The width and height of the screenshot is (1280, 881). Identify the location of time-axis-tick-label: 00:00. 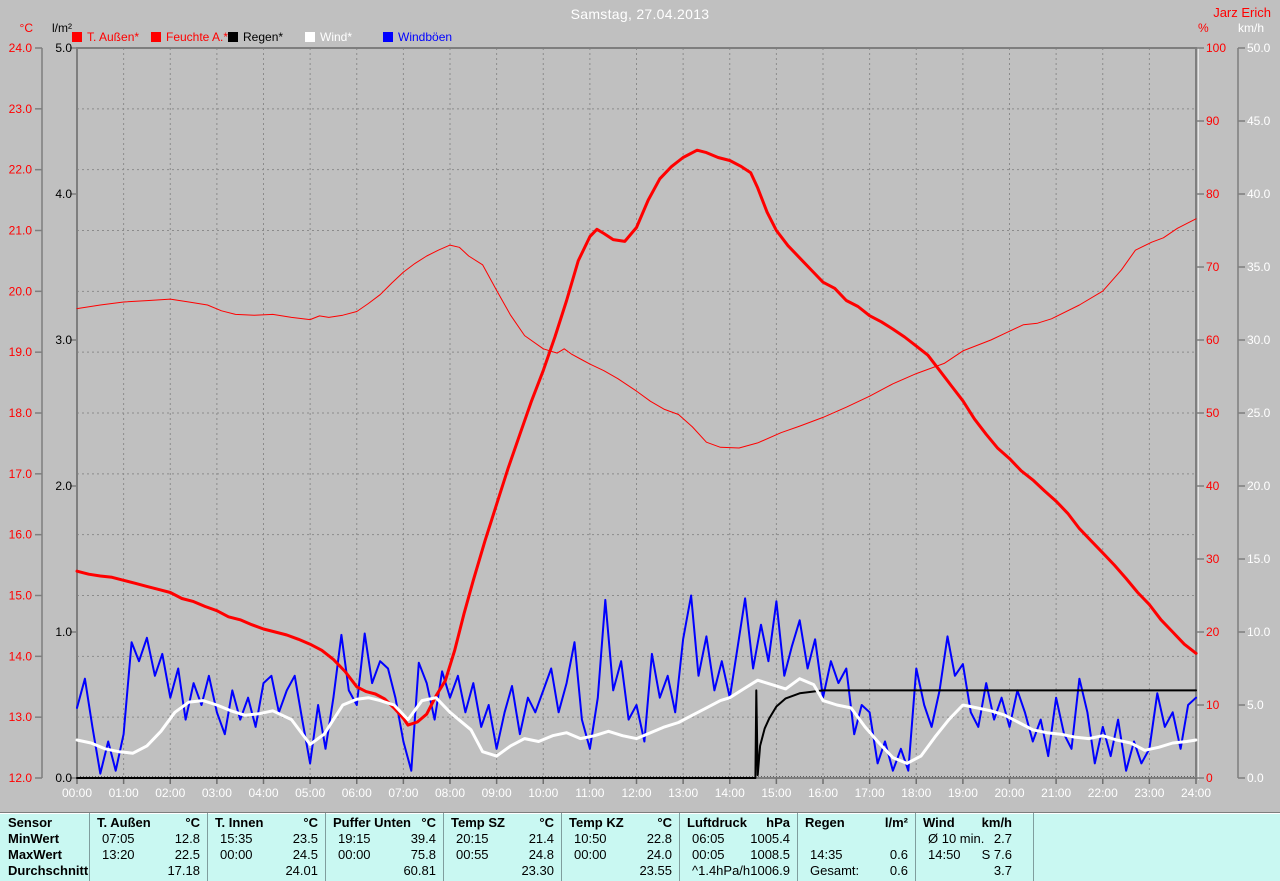
(77, 793).